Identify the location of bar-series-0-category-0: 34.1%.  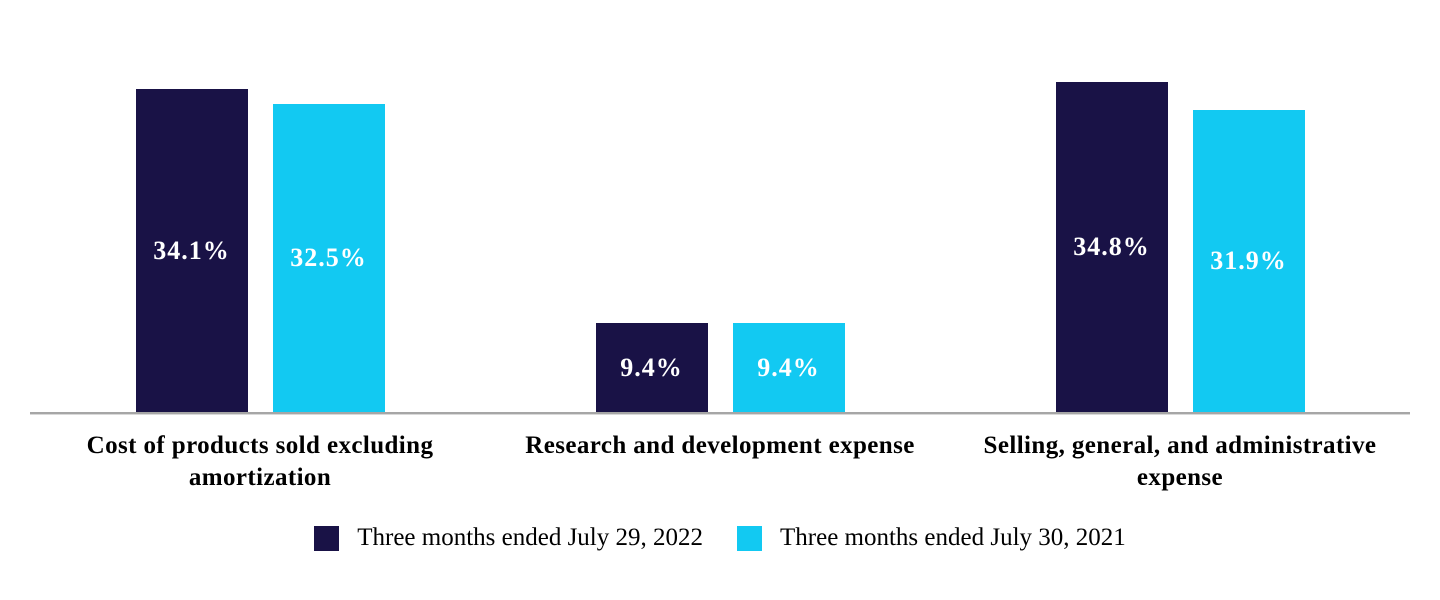
(191, 250).